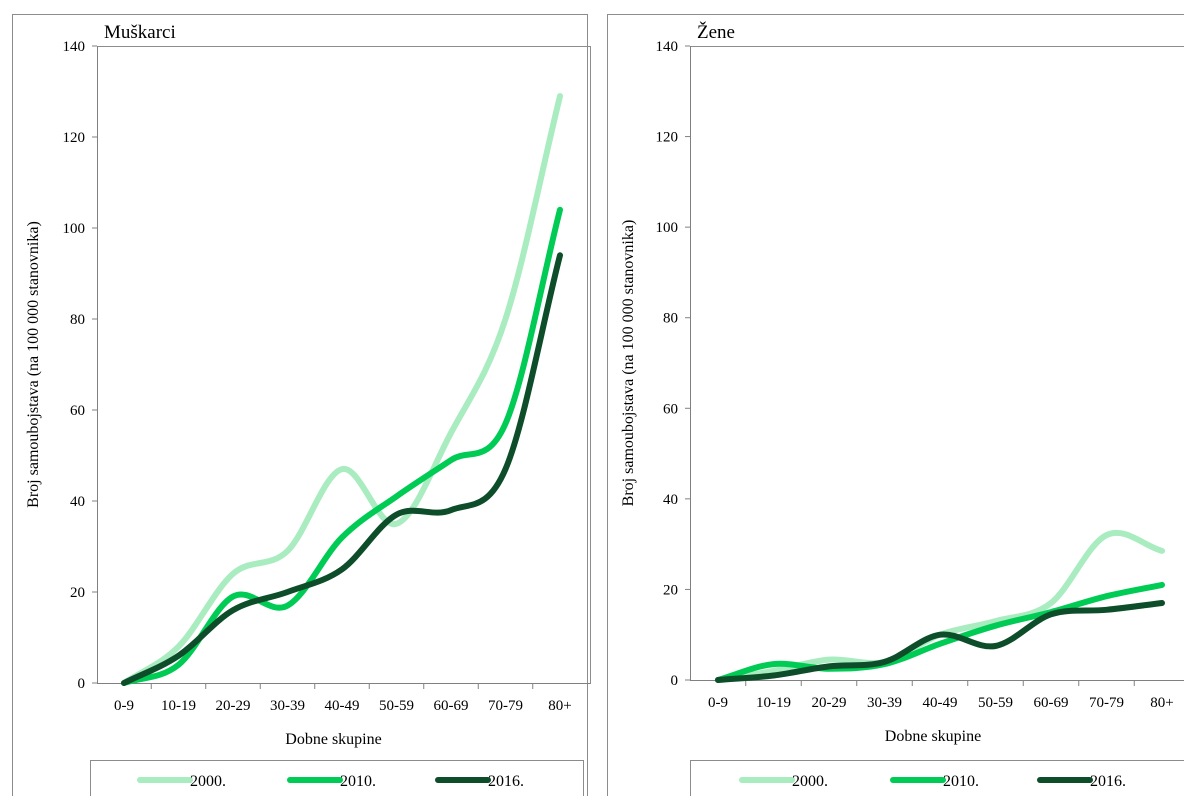 This screenshot has width=1184, height=796. What do you see at coordinates (140, 32) in the screenshot?
I see `chart-title: Muškarci` at bounding box center [140, 32].